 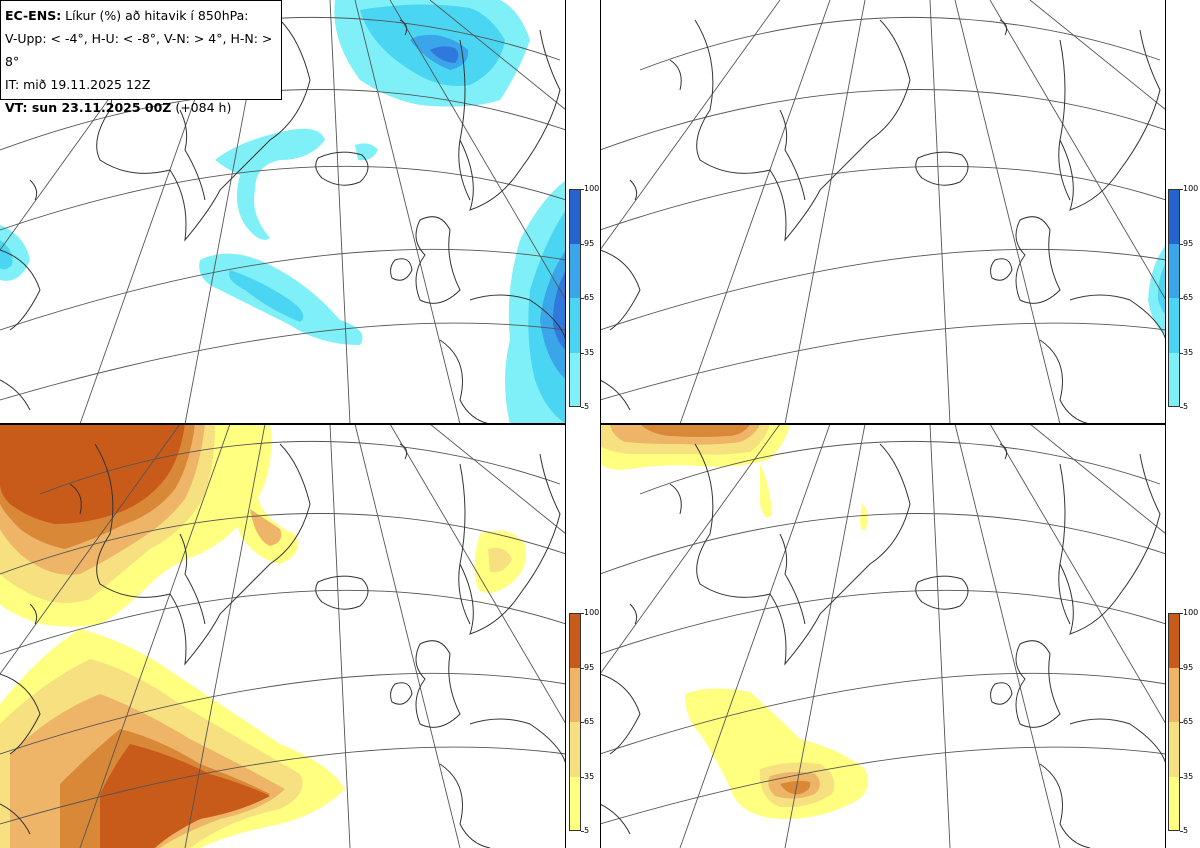 I want to click on colorbar-cold-left: 100 95 65 35 5, so click(x=590, y=302).